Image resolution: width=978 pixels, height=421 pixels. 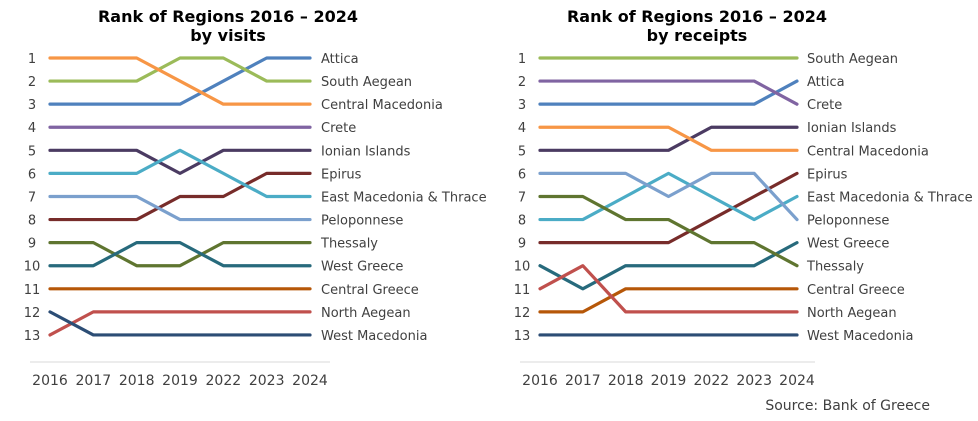 What do you see at coordinates (697, 35) in the screenshot?
I see `chart-title-line: by receipts` at bounding box center [697, 35].